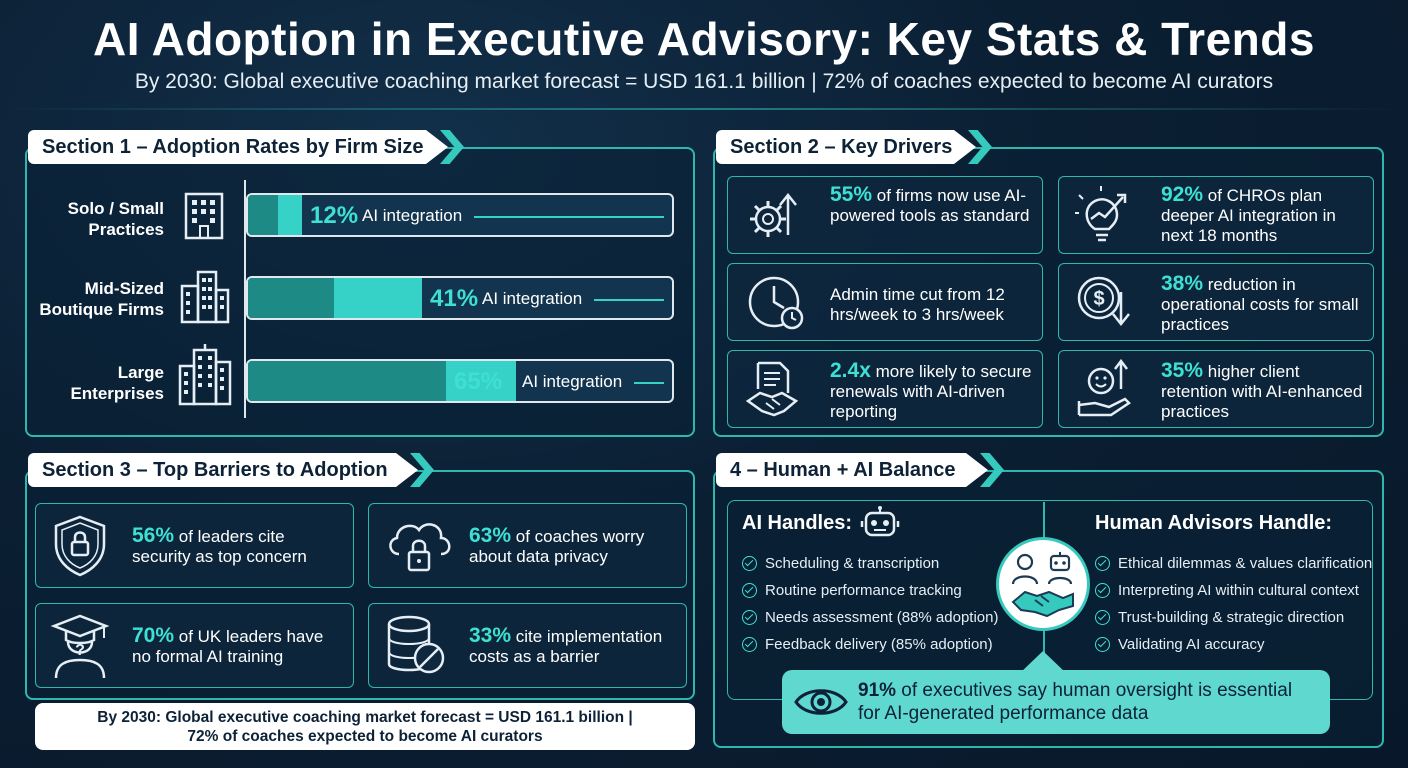  Describe the element at coordinates (1179, 644) in the screenshot. I see `human-item: Validating AI accuracy` at that location.